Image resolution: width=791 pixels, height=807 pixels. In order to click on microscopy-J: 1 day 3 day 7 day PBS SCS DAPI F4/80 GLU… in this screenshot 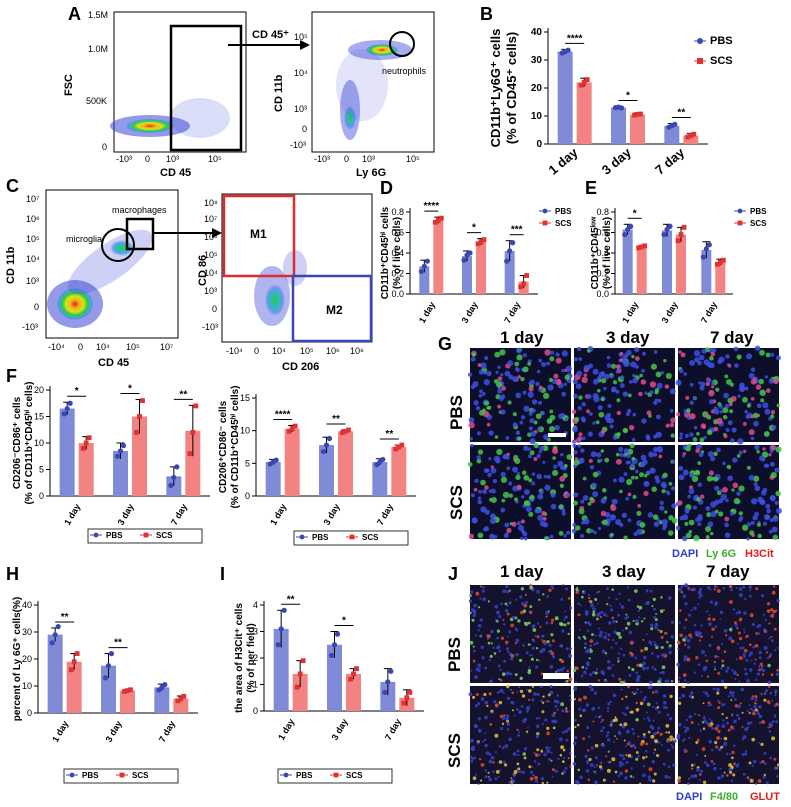, I will do `click(612, 682)`.